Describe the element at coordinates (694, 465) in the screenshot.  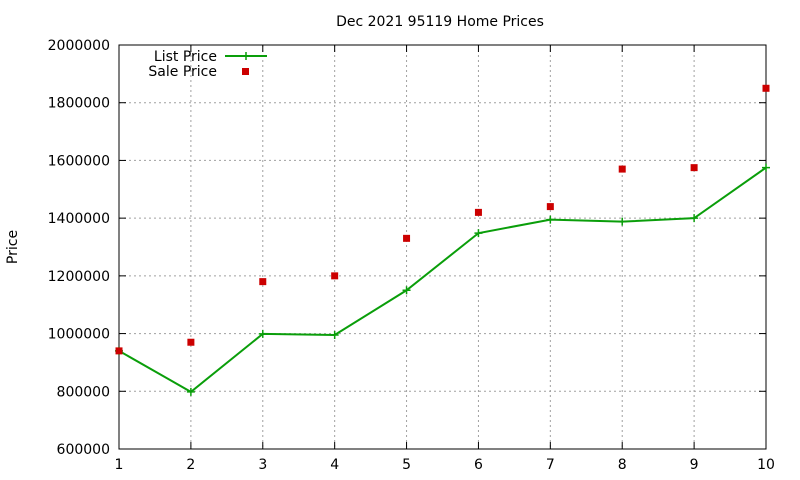
I see `x-tick-label: 9` at that location.